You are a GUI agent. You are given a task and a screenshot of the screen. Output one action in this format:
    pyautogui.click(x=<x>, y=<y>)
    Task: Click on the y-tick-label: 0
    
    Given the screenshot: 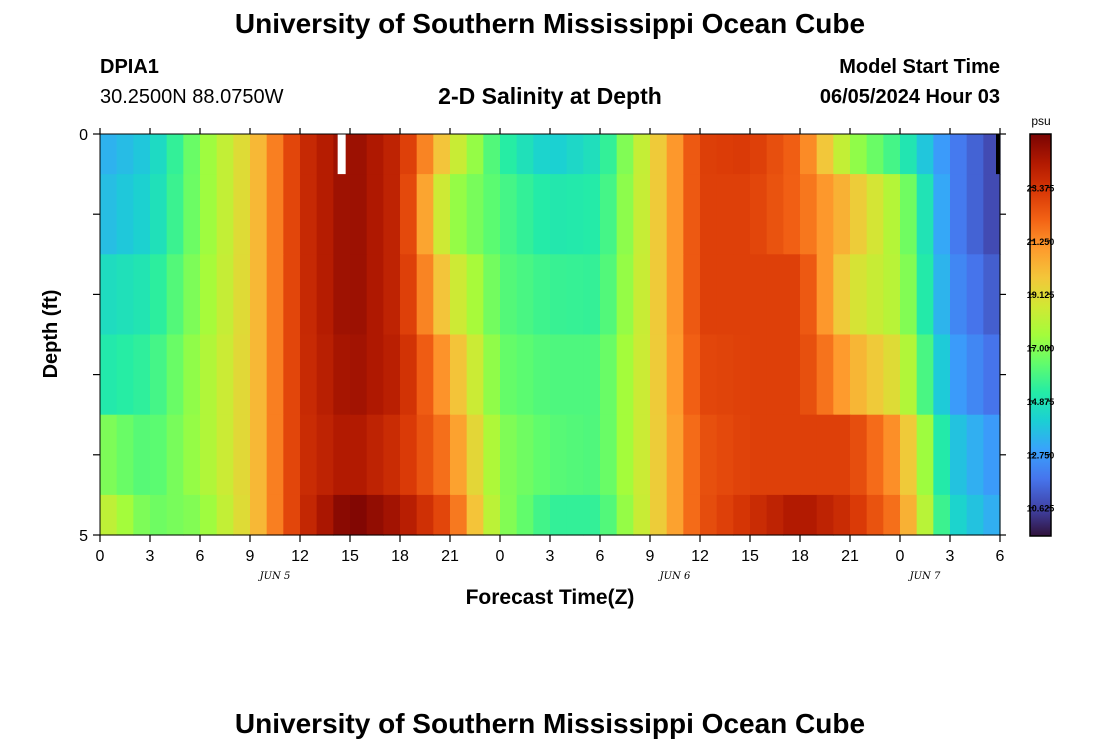 What is the action you would take?
    pyautogui.click(x=83, y=135)
    